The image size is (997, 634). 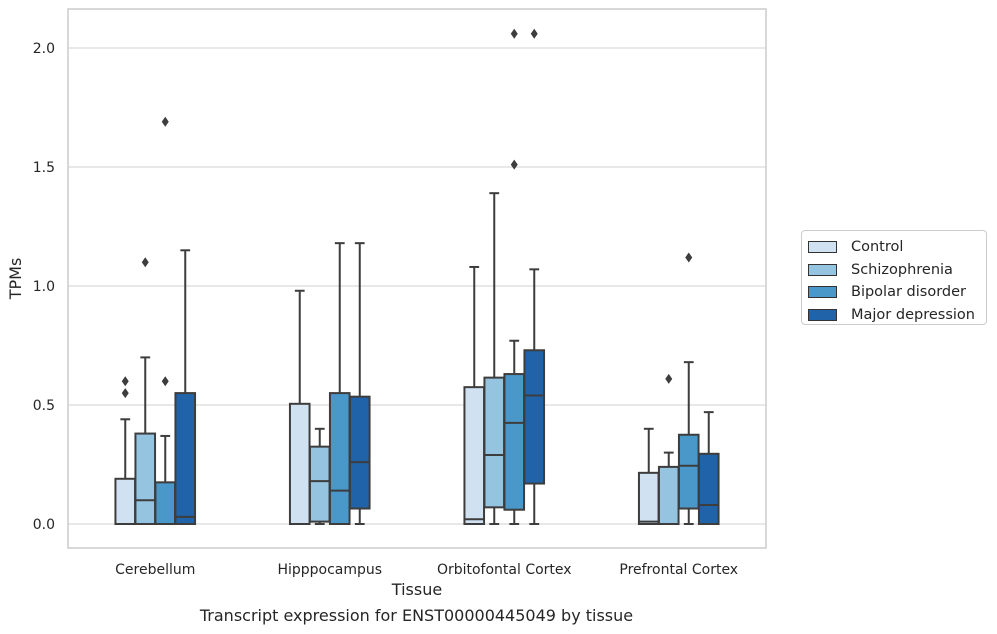 What do you see at coordinates (822, 314) in the screenshot?
I see `legend-swatch-major-depression` at bounding box center [822, 314].